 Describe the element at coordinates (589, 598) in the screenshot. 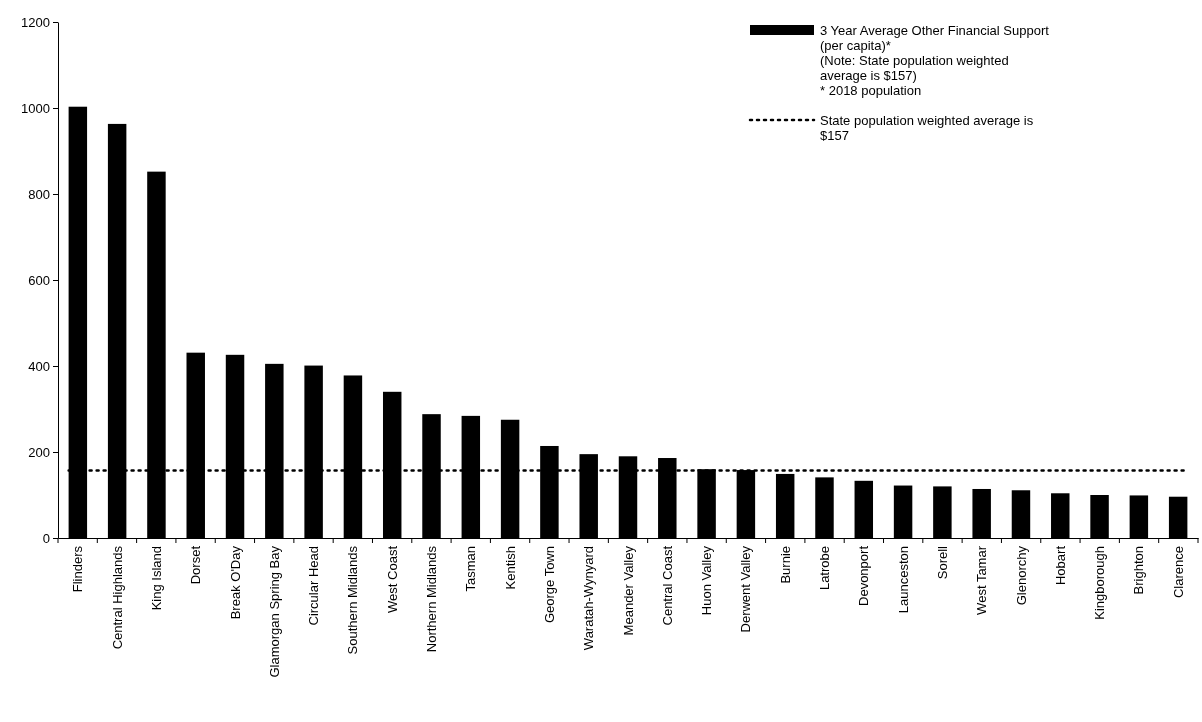

I see `x-tick-label: Waratah-Wynyard` at that location.